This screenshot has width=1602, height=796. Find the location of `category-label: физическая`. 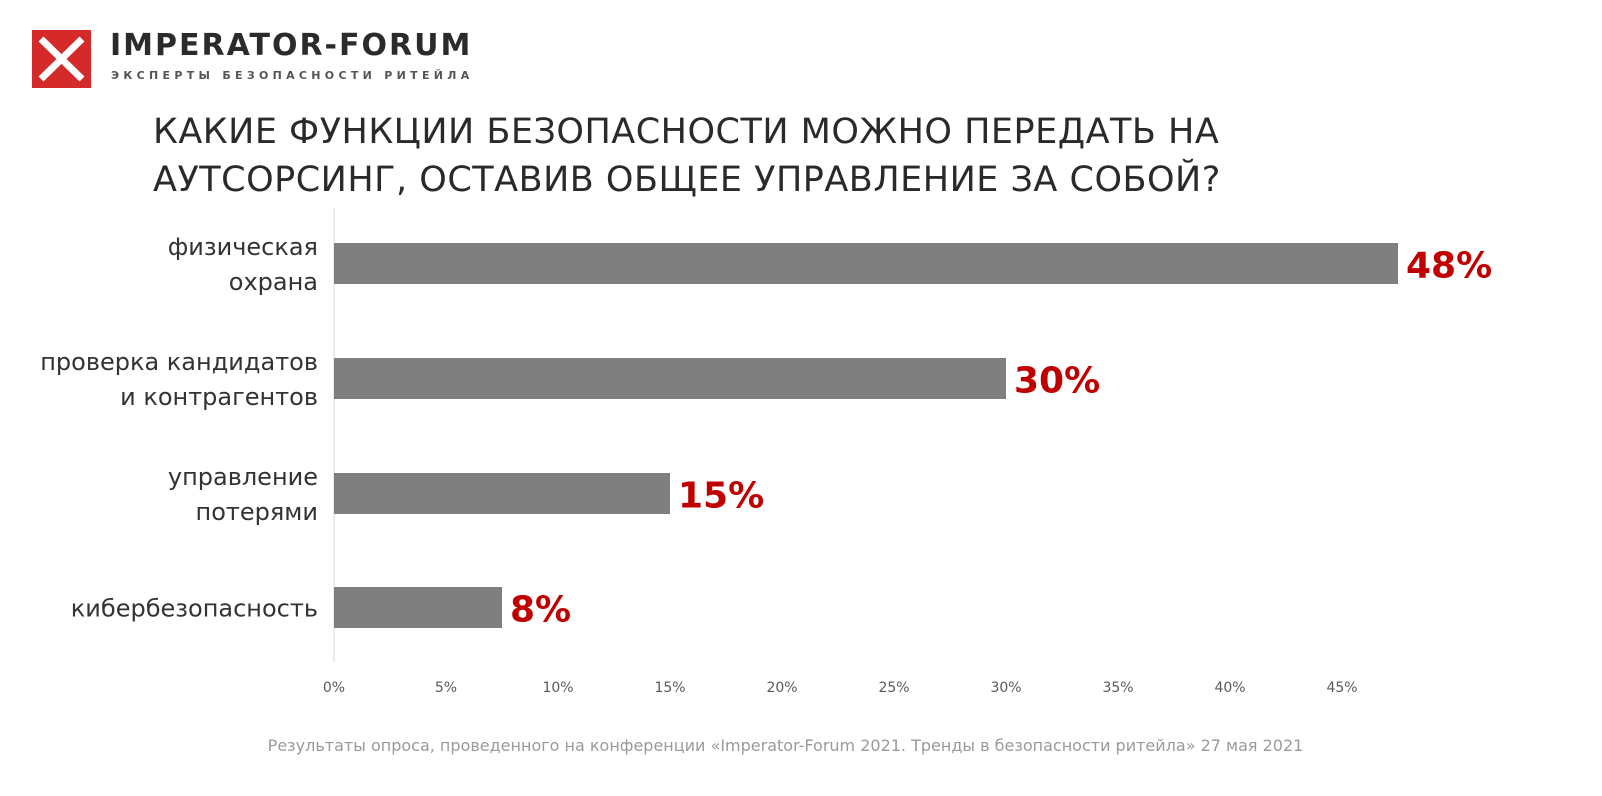

category-label: физическая is located at coordinates (243, 247).